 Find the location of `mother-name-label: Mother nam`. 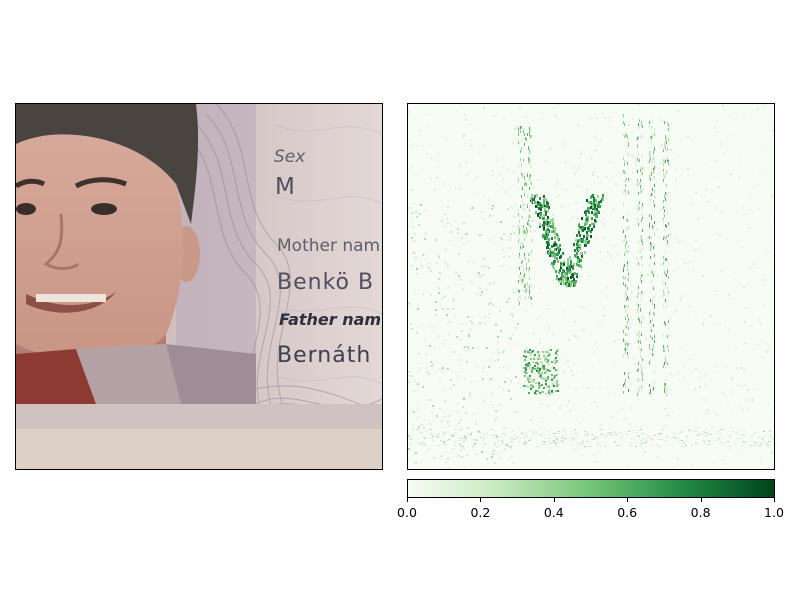

mother-name-label: Mother nam is located at coordinates (329, 246).